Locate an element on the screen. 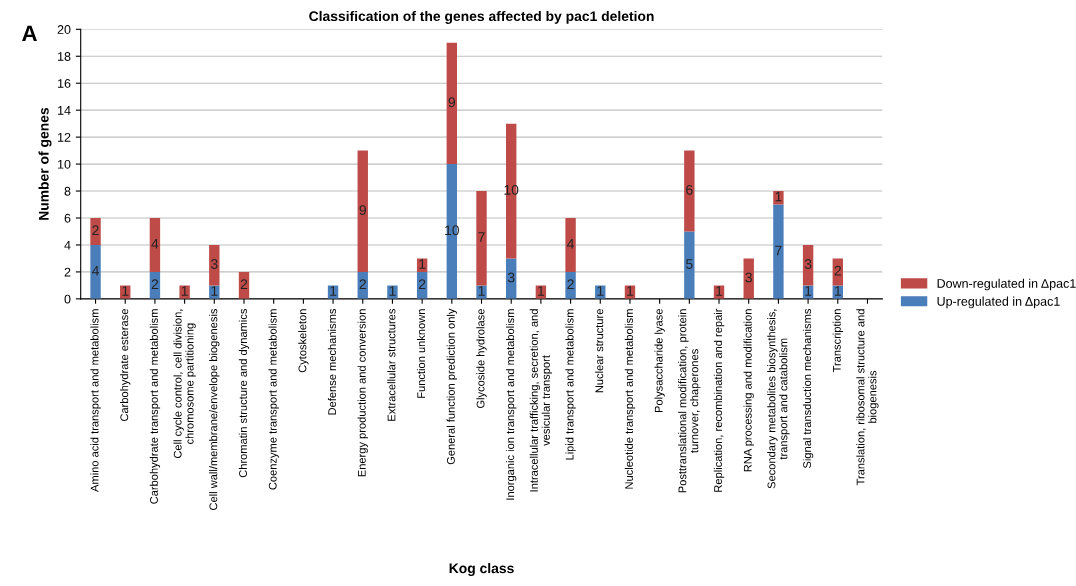 The width and height of the screenshot is (1076, 586). text: A is located at coordinates (29, 33).